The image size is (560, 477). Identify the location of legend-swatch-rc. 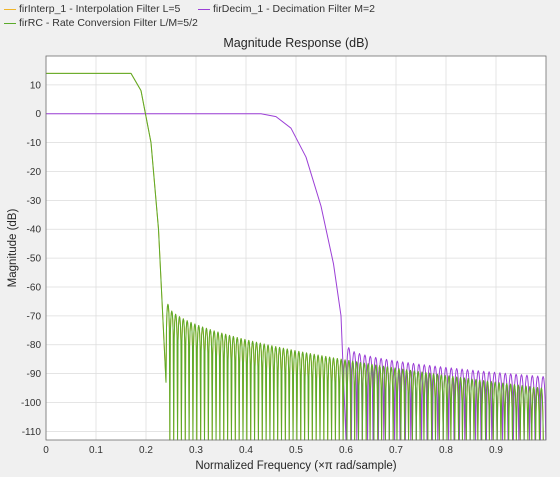
(10, 23).